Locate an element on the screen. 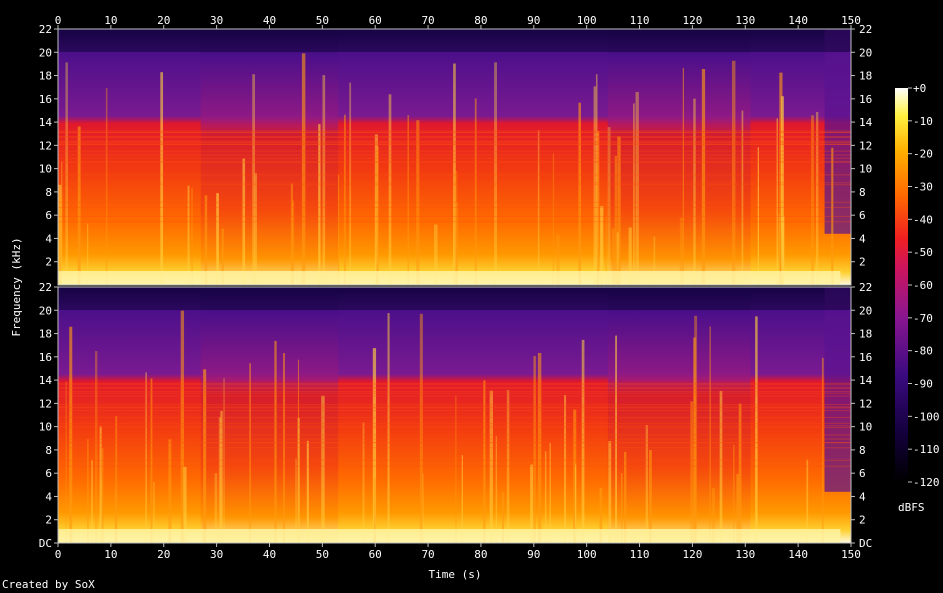 This screenshot has width=943, height=593. y-tick-label: 10 is located at coordinates (865, 169).